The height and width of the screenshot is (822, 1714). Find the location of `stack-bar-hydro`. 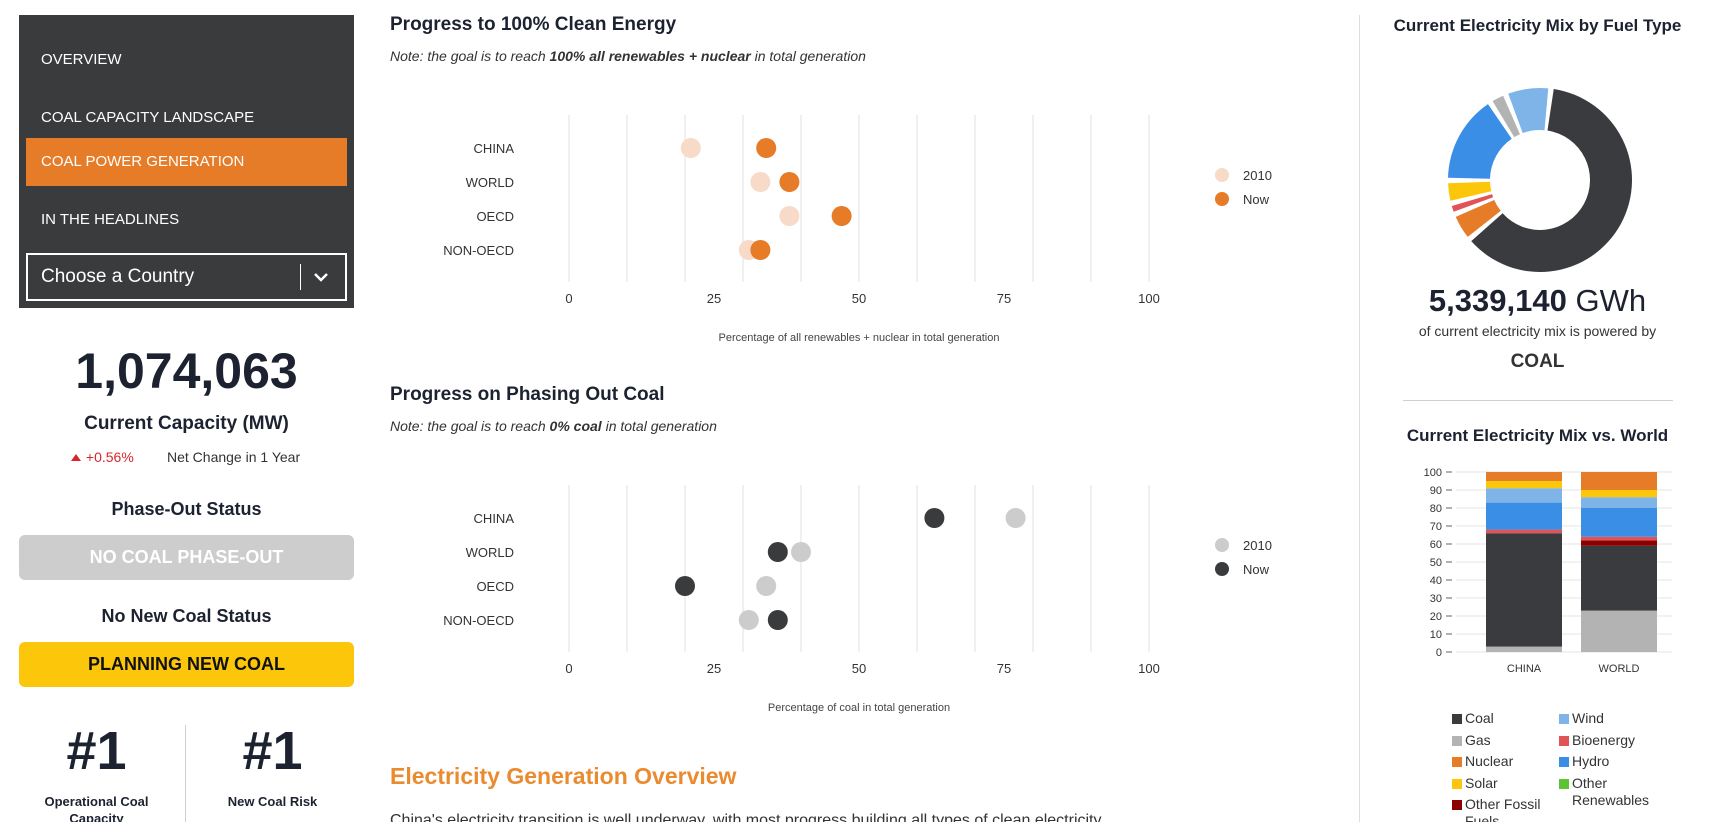

stack-bar-hydro is located at coordinates (1524, 516).